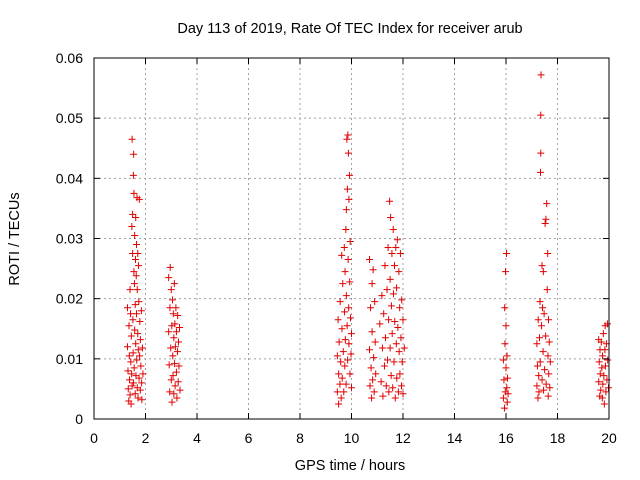 The height and width of the screenshot is (480, 640). I want to click on x-tick-label: 4, so click(197, 438).